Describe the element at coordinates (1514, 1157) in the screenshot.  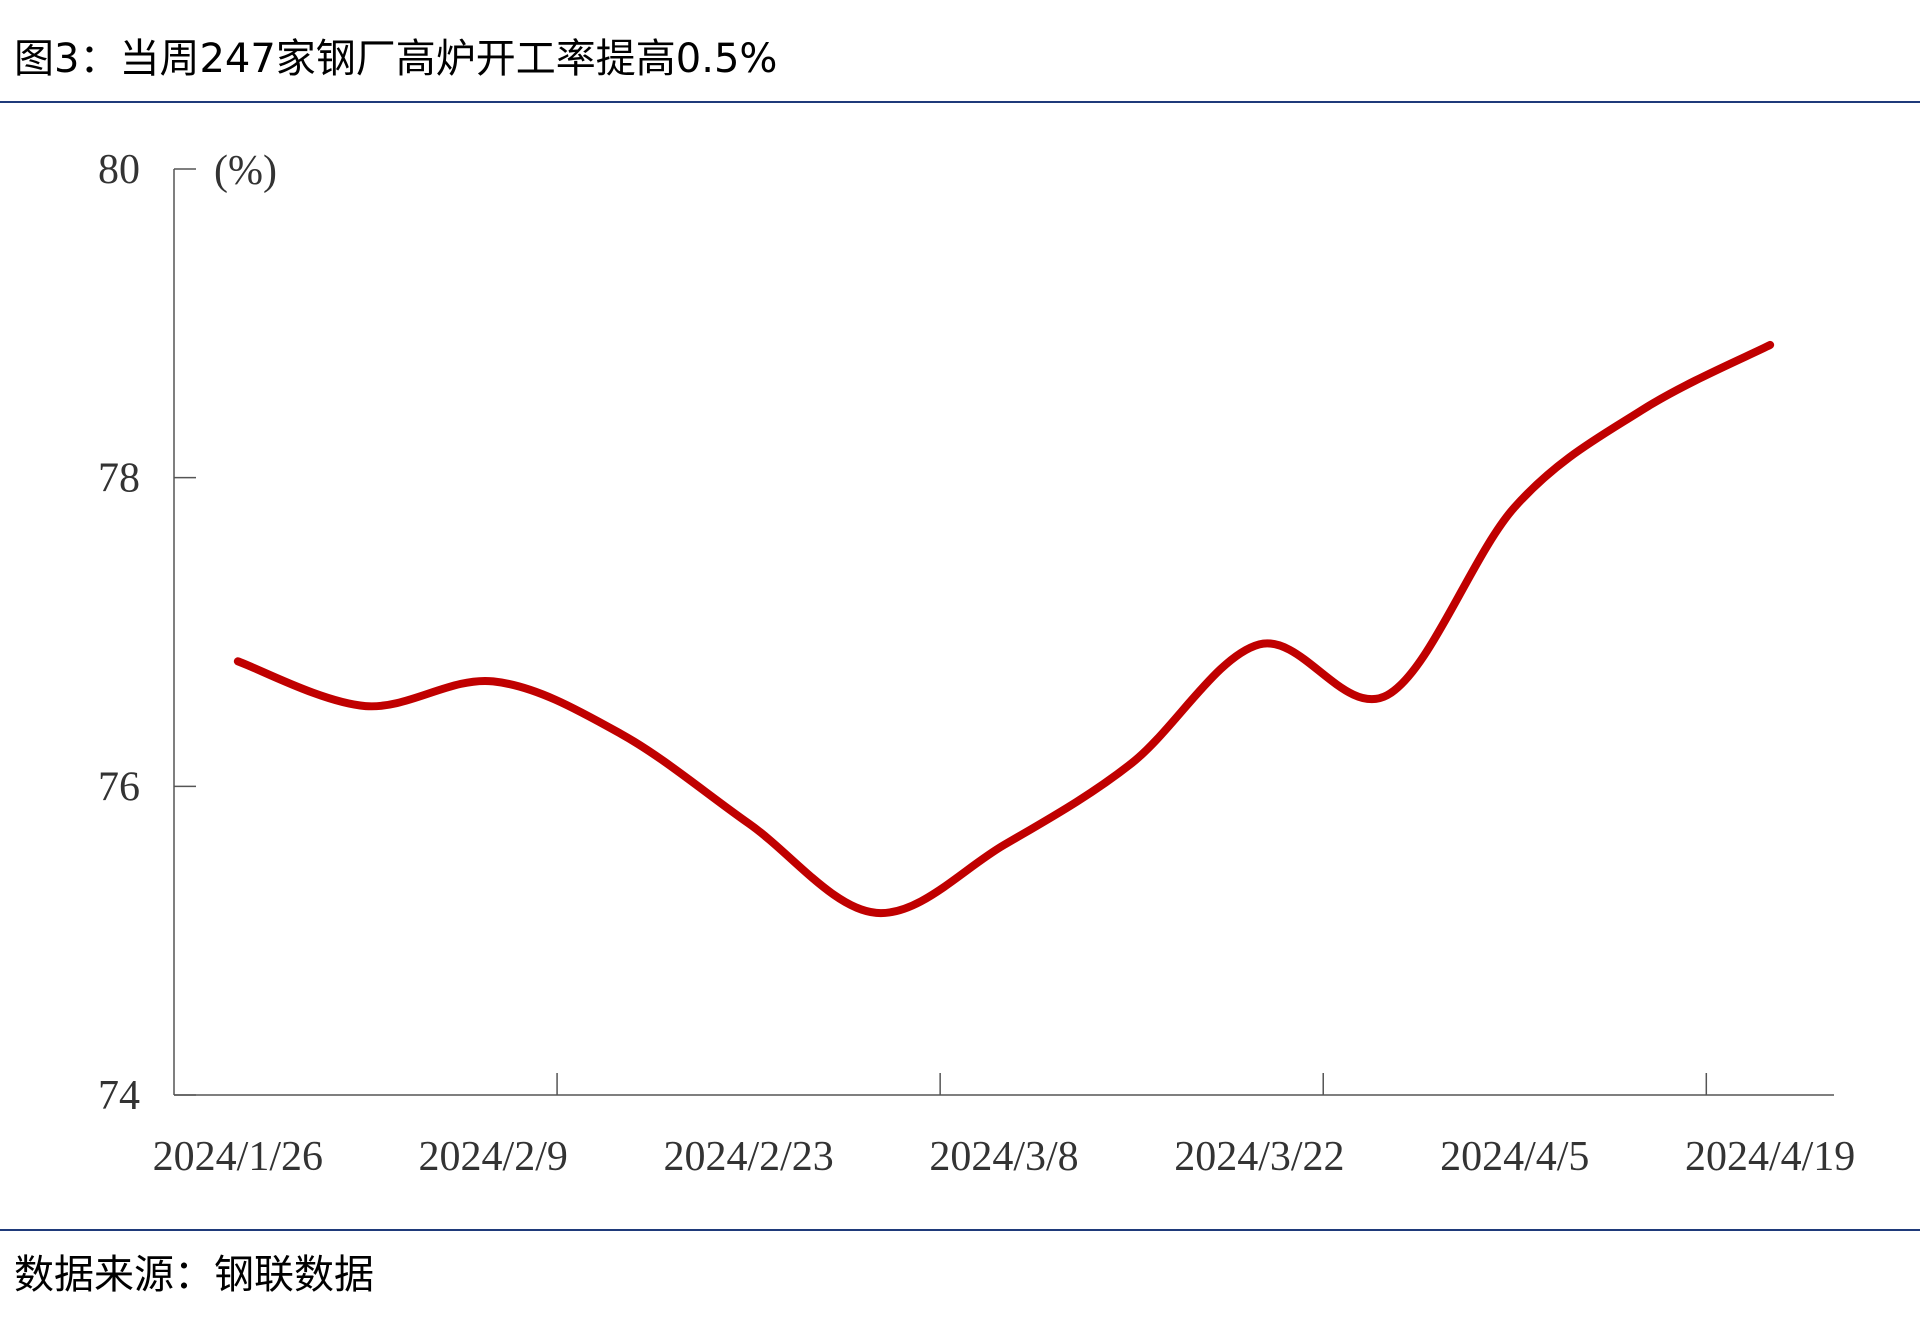
I see `x-tick-label: 2024/4/5` at that location.